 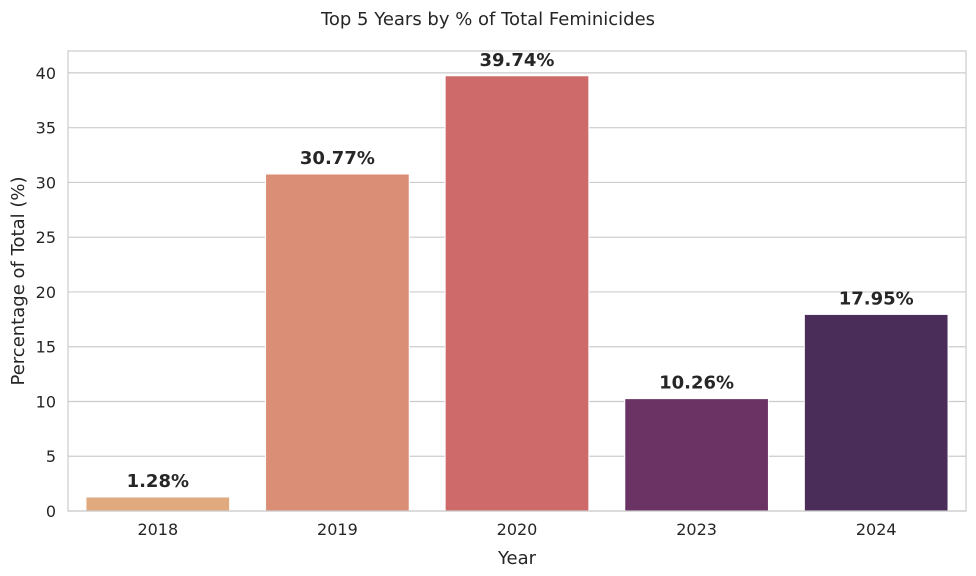 I want to click on chart-title: Top 5 Years by % of Total Feminicides, so click(x=487, y=19).